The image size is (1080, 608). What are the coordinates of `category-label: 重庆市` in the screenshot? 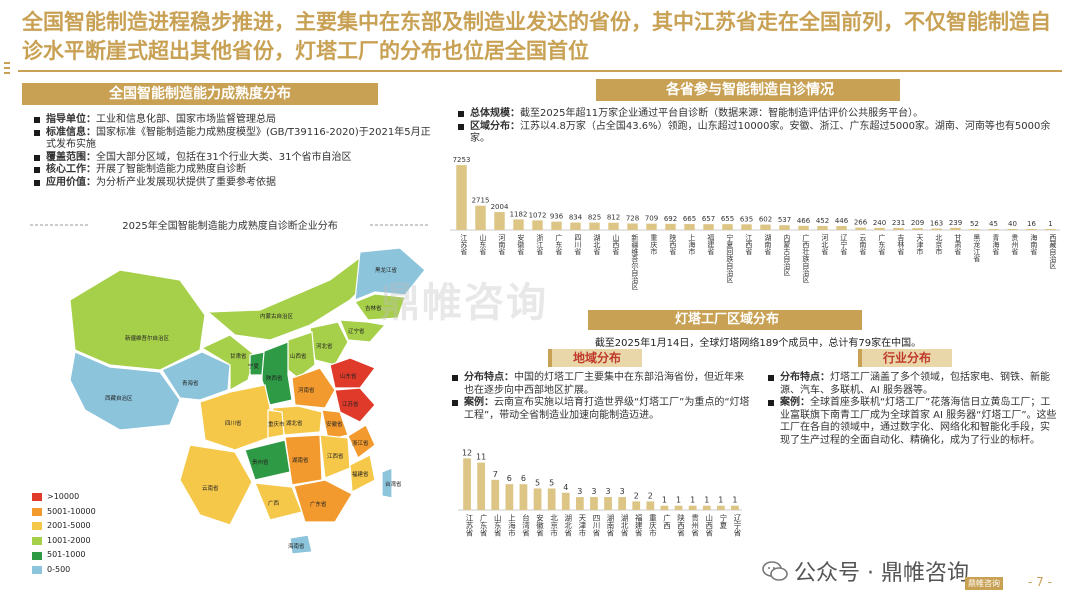 It's located at (654, 245).